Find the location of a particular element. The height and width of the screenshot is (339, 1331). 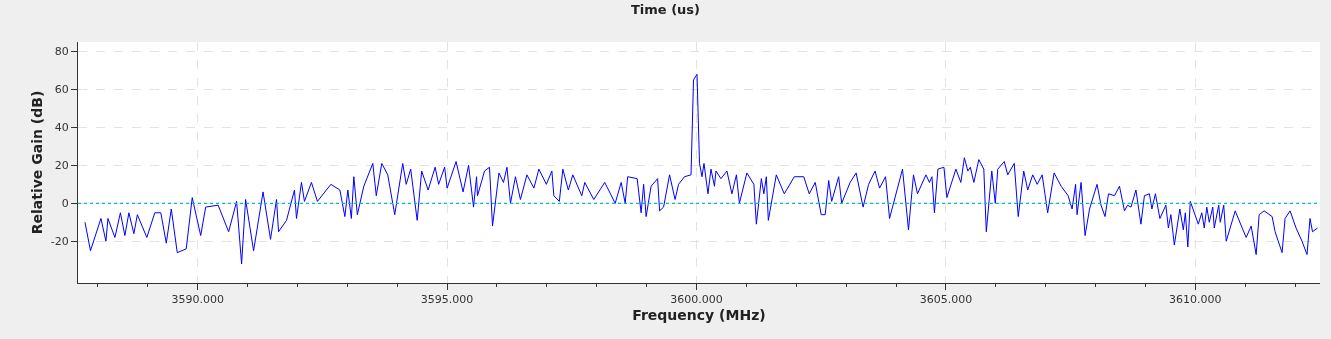

chart-title: Time (us) is located at coordinates (665, 10).